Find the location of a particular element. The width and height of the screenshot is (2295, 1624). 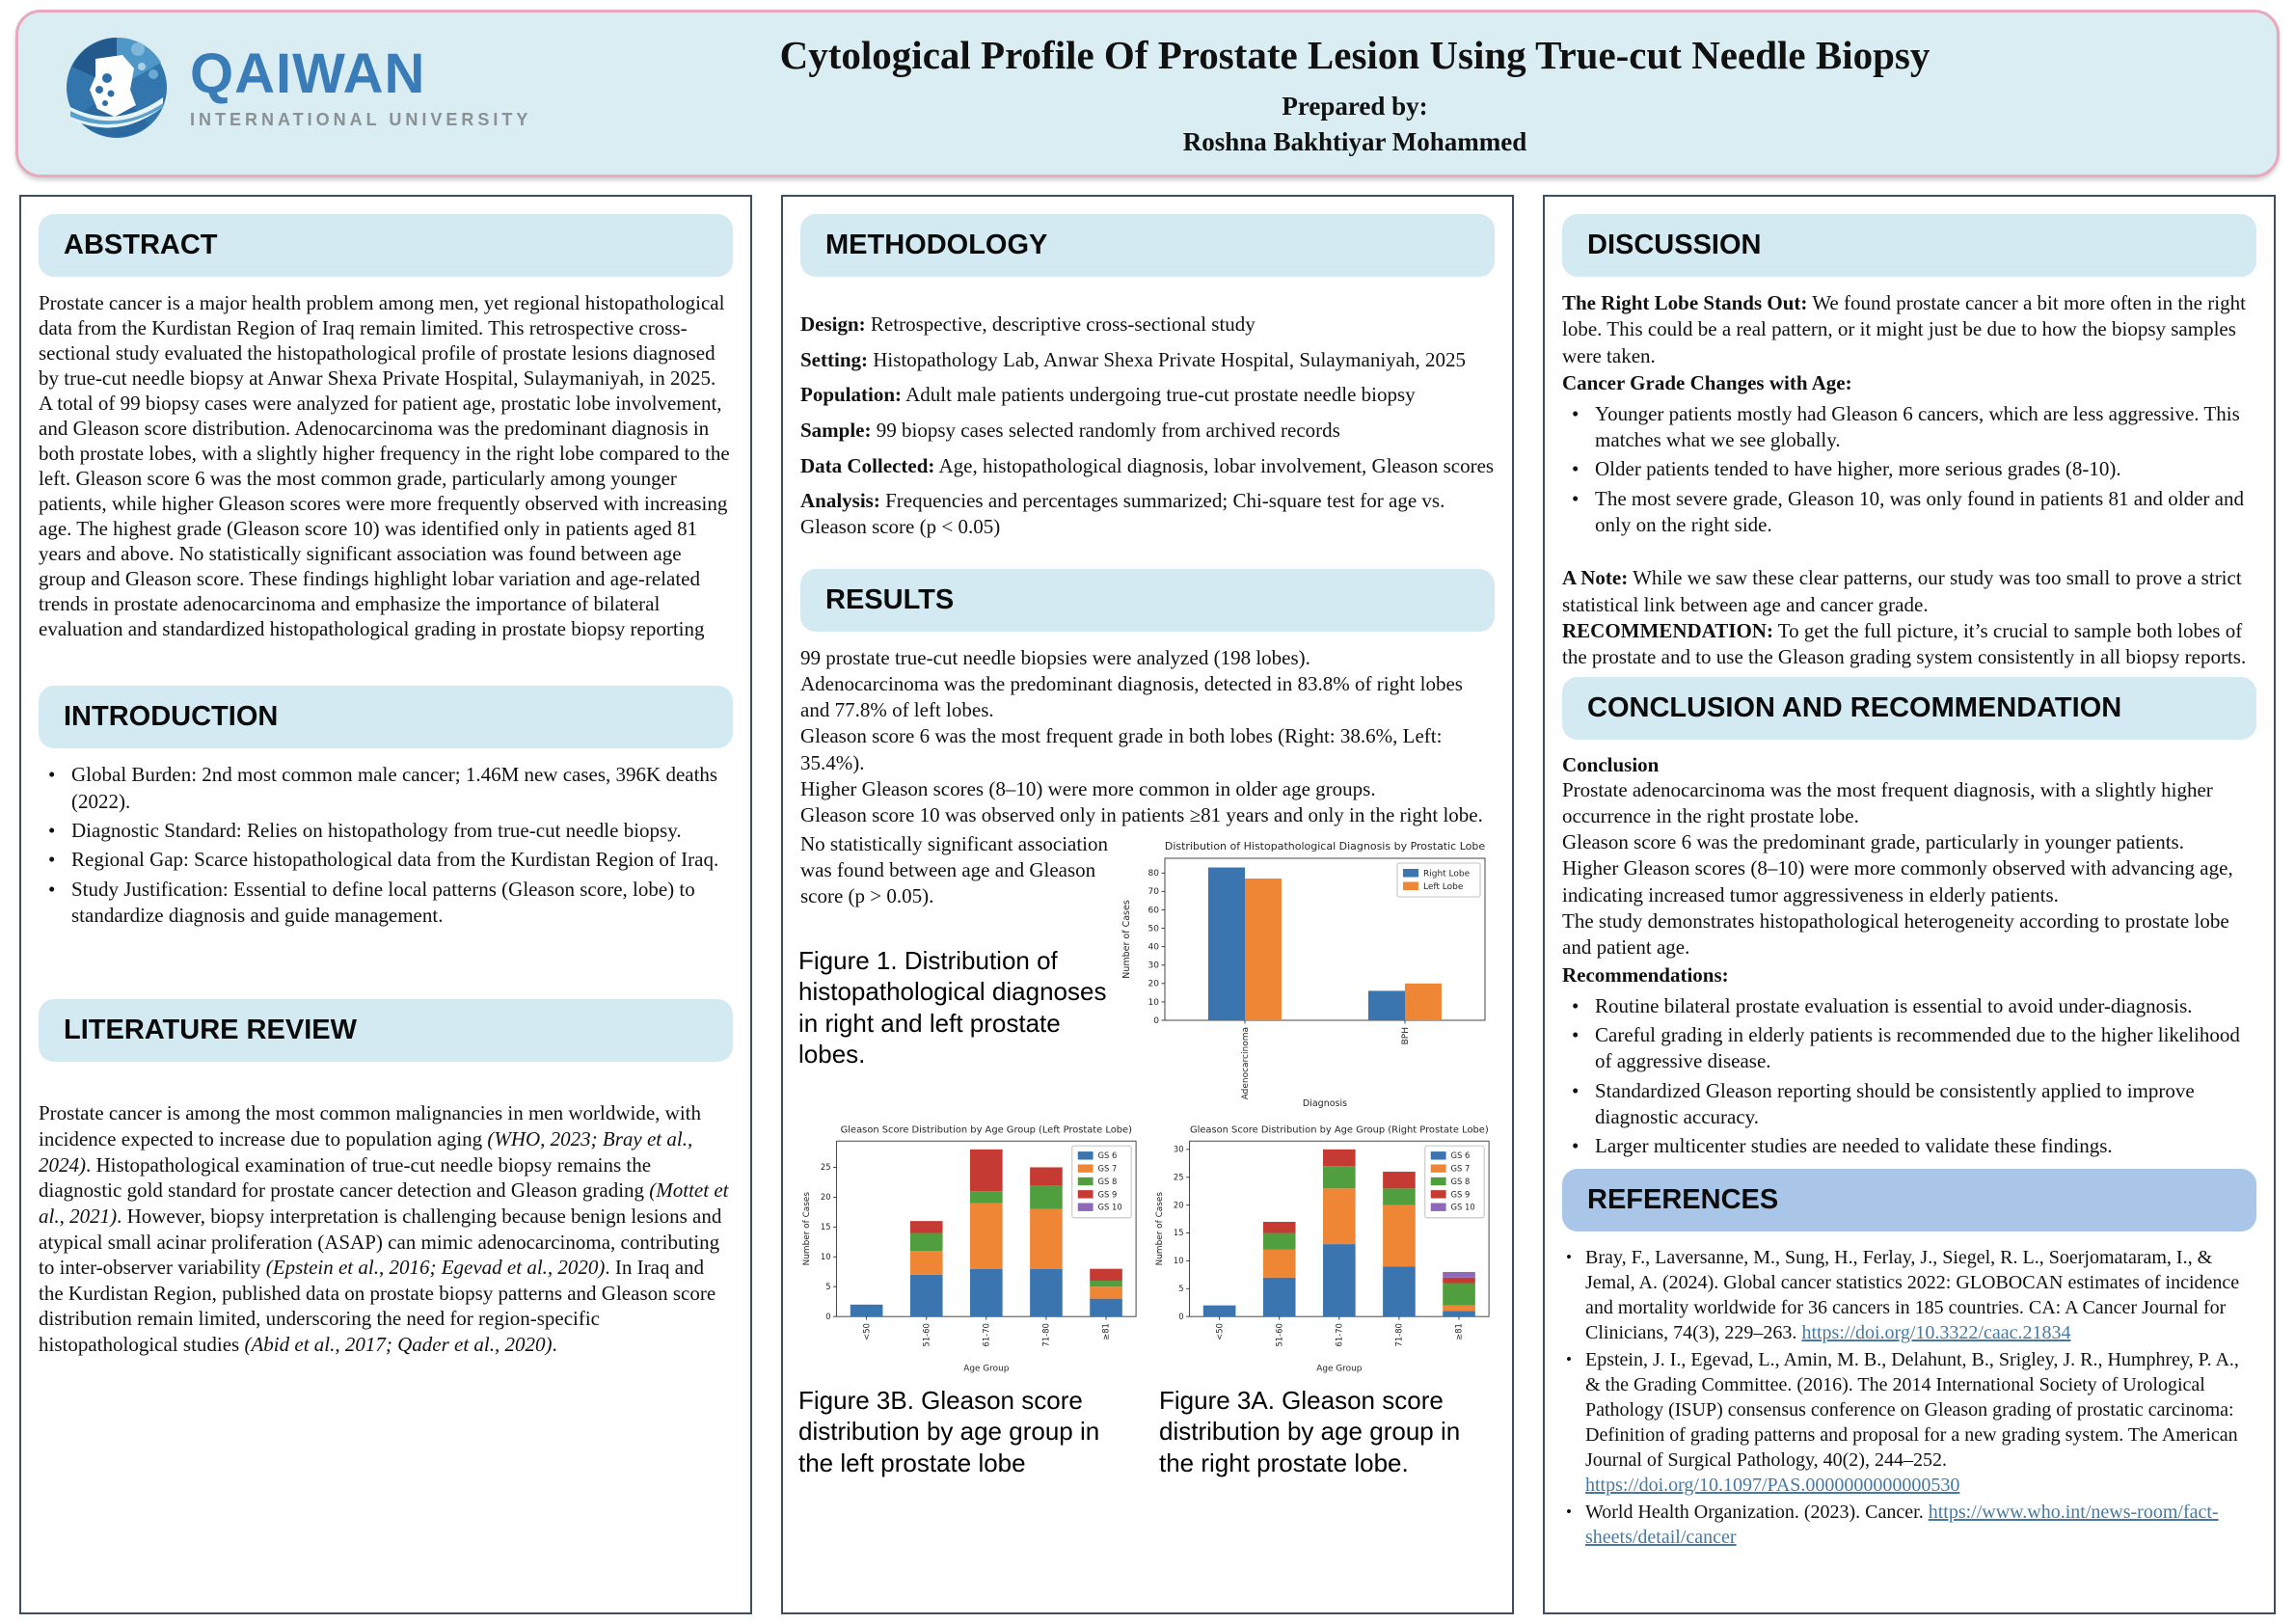

citation-text: (WHO, 2023; Bray et al., 2024) is located at coordinates (366, 1151).